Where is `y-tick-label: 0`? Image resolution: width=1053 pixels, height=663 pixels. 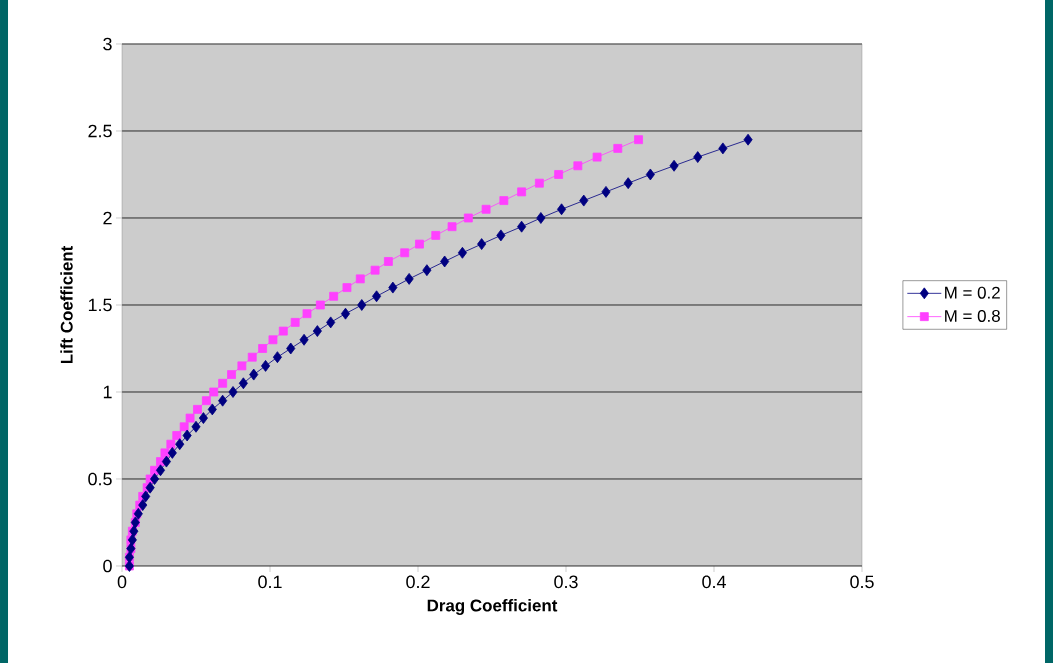
y-tick-label: 0 is located at coordinates (107, 566).